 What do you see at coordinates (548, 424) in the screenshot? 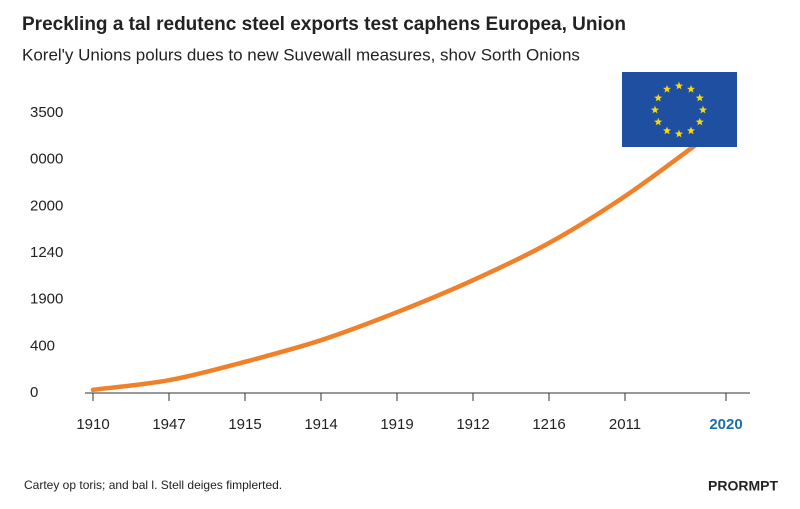
I see `x-tick-label: 1216` at bounding box center [548, 424].